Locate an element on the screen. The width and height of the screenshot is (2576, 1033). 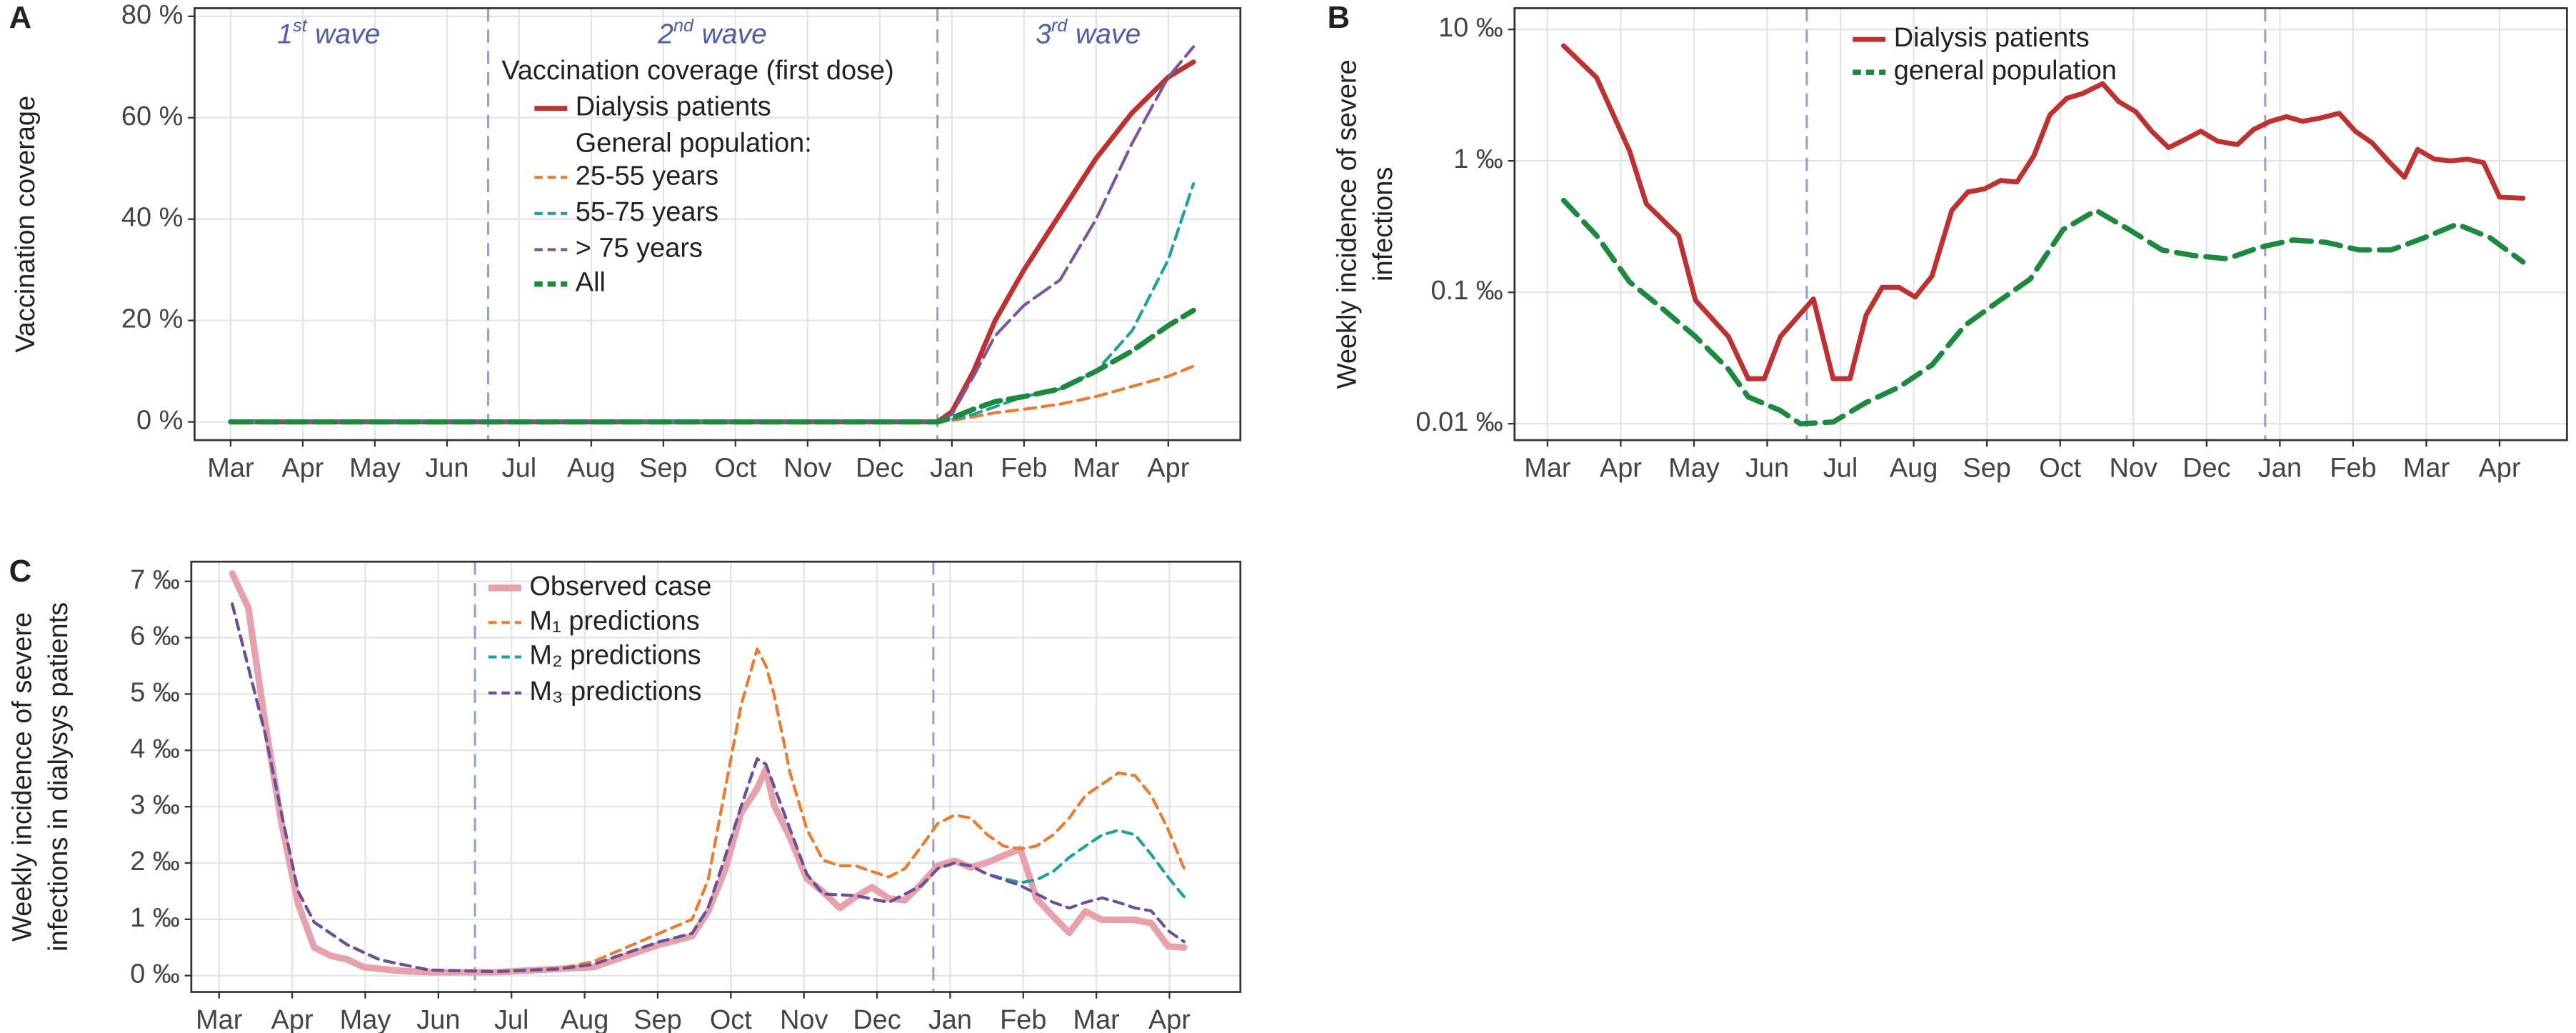
panel-label: B is located at coordinates (1339, 17).